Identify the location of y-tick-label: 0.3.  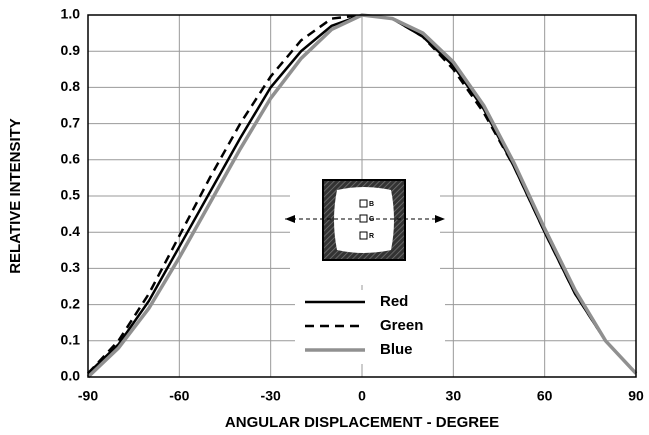
(71, 267).